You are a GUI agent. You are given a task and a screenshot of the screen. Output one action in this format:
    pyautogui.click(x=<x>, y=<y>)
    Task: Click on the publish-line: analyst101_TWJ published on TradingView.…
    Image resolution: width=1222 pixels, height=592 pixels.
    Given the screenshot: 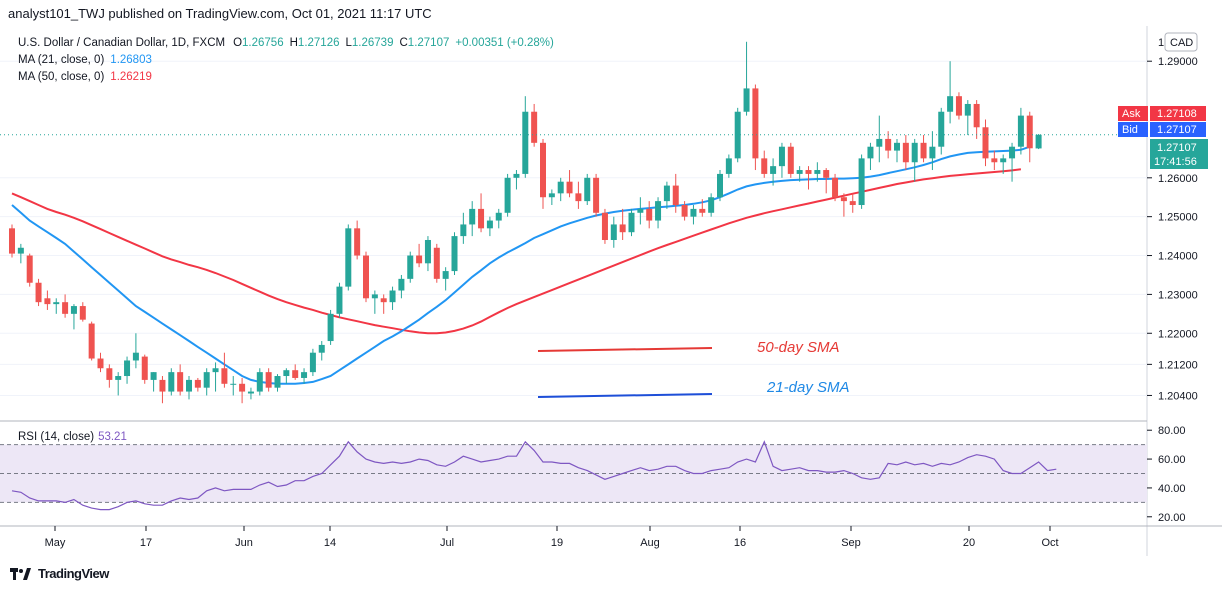 What is the action you would take?
    pyautogui.click(x=220, y=13)
    